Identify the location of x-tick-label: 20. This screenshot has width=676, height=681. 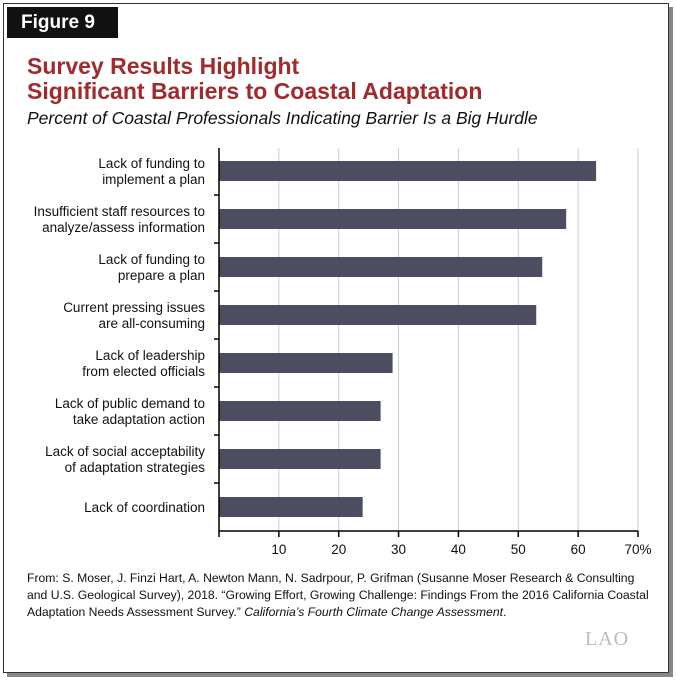
(338, 549).